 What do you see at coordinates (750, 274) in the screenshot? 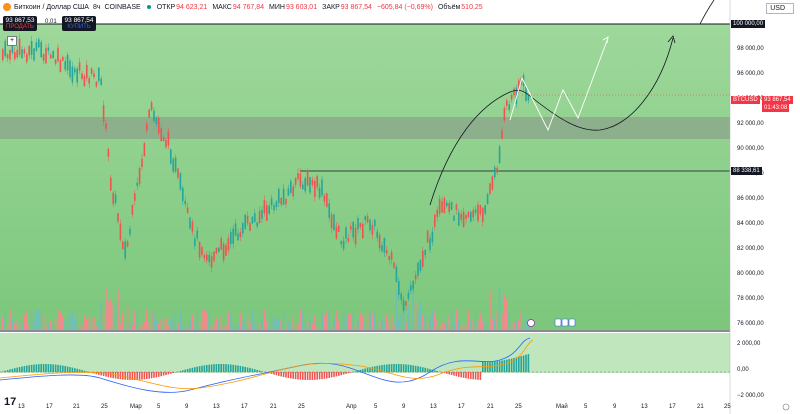
I see `price-tick: 80 000,00` at bounding box center [750, 274].